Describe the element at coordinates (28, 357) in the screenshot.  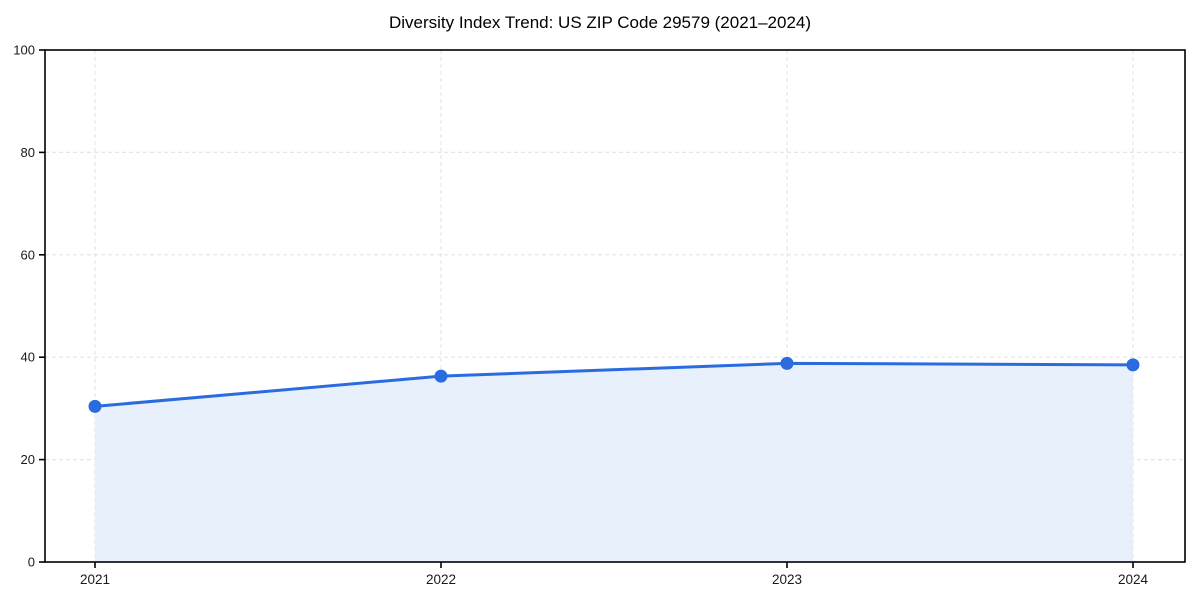
I see `y-tick-label: 40` at that location.